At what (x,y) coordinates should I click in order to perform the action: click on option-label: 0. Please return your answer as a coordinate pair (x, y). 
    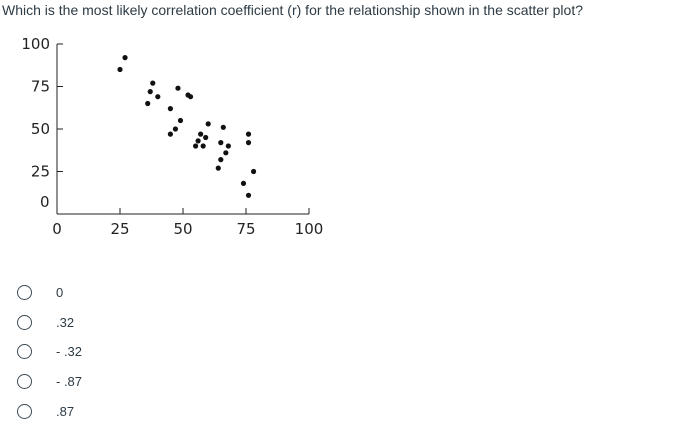
    Looking at the image, I should click on (60, 292).